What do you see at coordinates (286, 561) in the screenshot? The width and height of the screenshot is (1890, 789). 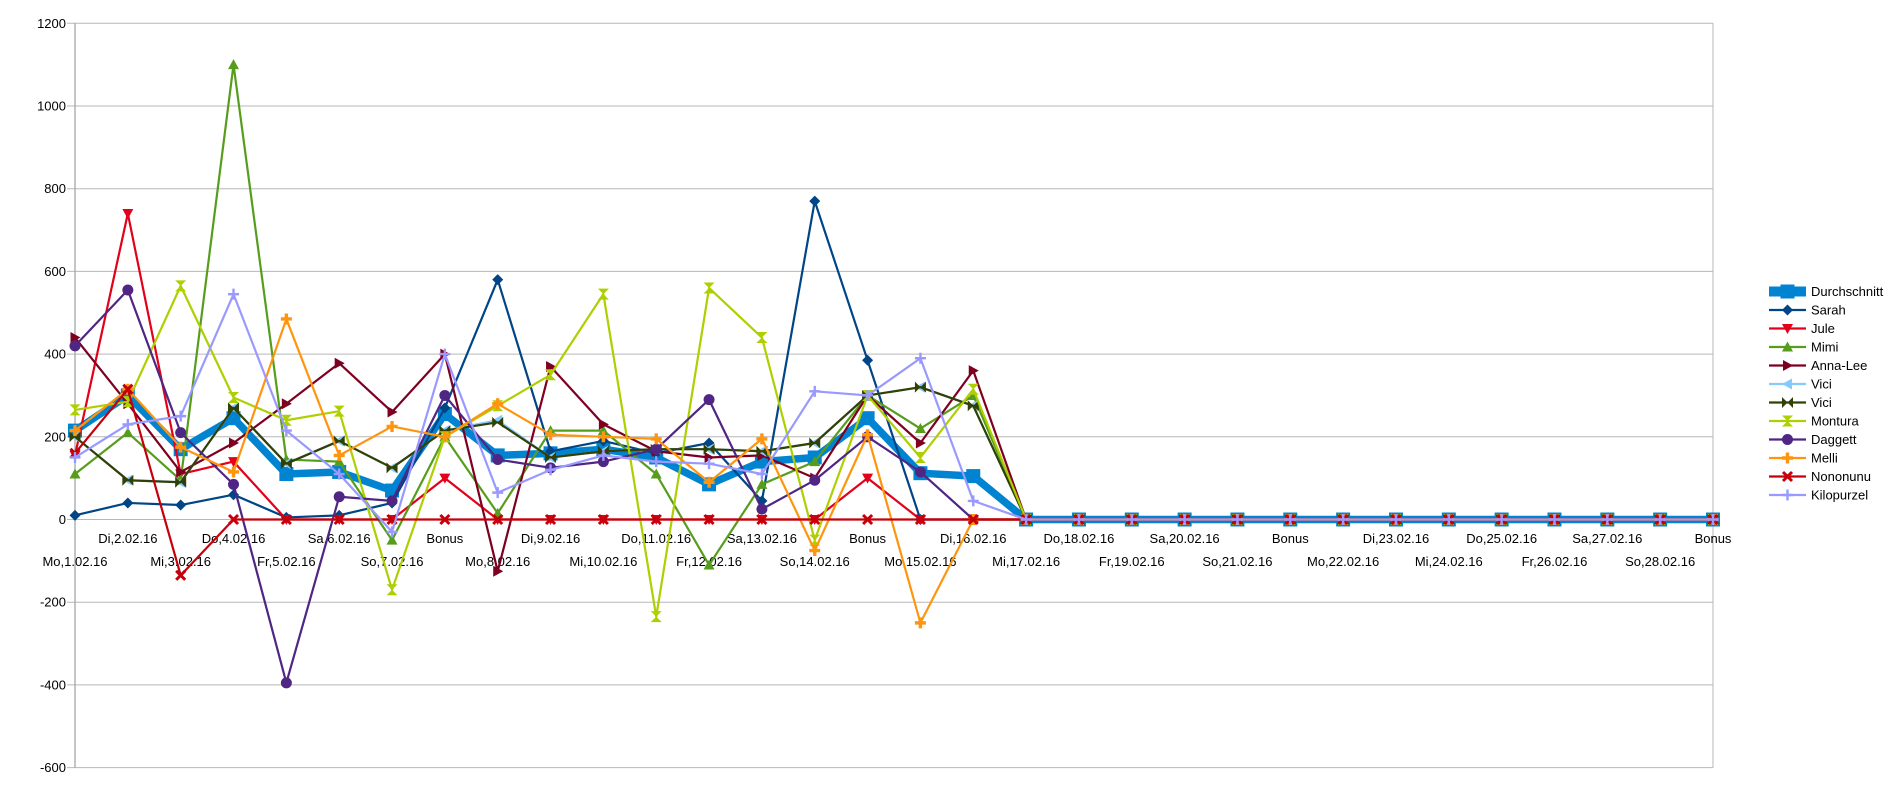 I see `x-axis-category-label: Fr,5.02.16` at bounding box center [286, 561].